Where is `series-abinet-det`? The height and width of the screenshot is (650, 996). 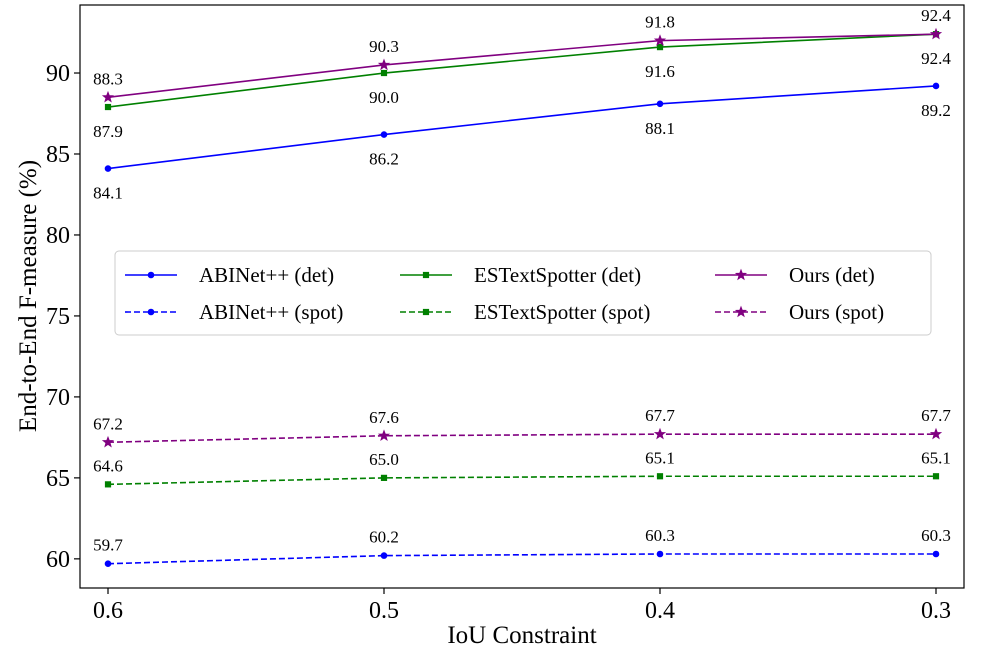
series-abinet-det is located at coordinates (522, 127).